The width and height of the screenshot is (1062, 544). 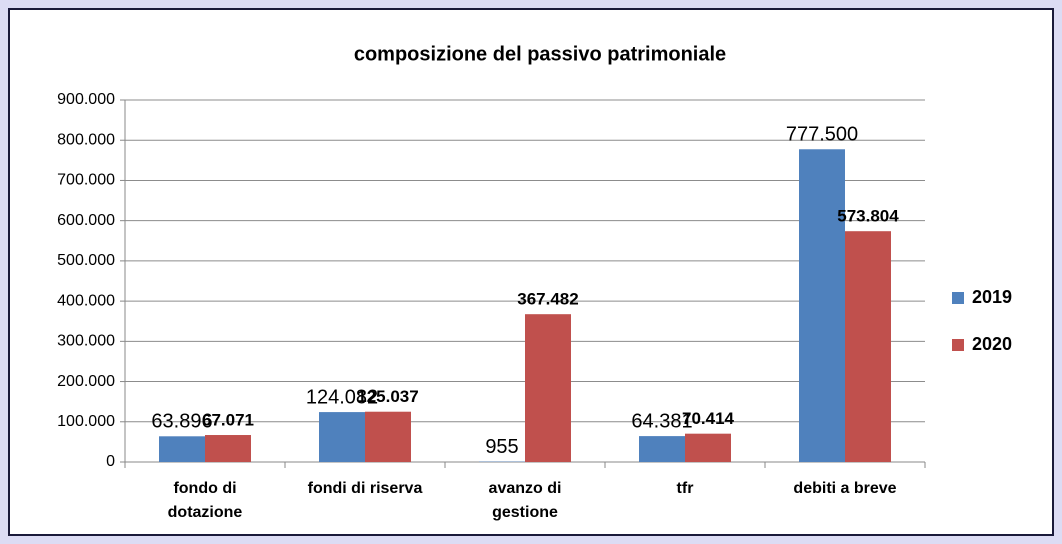 I want to click on data-label: 124.082, so click(x=342, y=397).